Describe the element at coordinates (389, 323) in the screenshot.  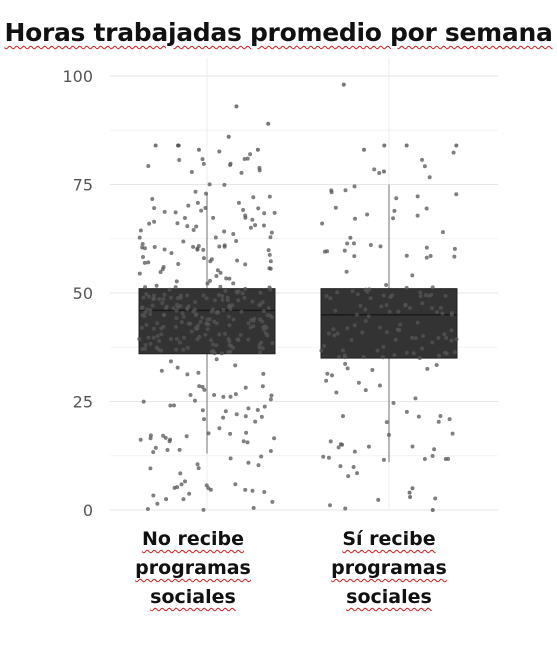
I see `box` at that location.